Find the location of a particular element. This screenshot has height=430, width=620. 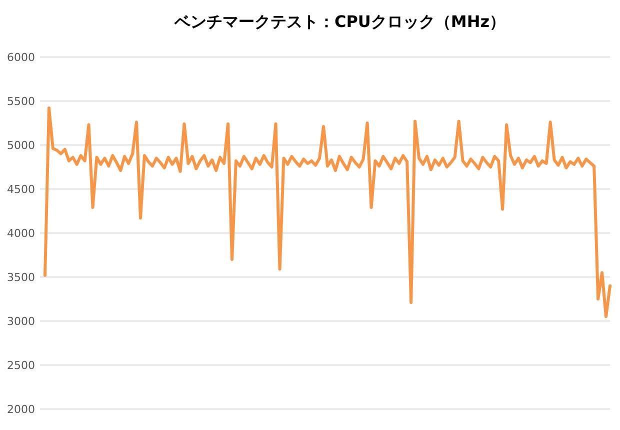

y-tick-label: 2000 is located at coordinates (21, 409).